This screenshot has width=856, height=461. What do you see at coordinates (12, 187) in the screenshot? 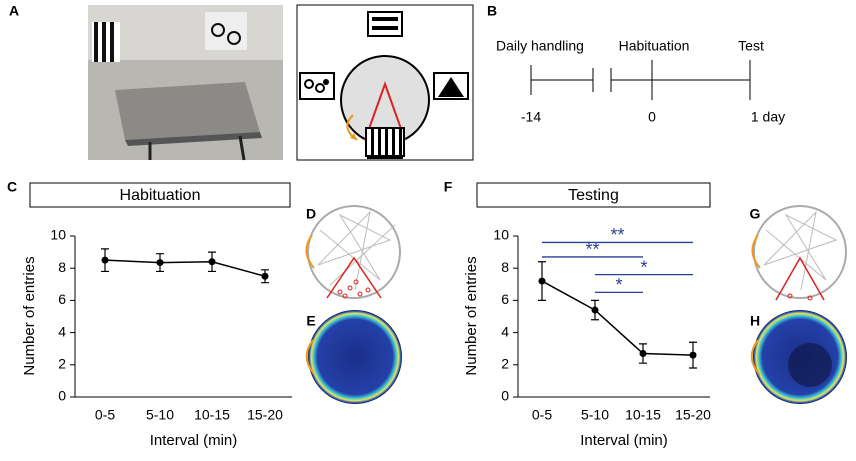
I see `panel-label: C` at bounding box center [12, 187].